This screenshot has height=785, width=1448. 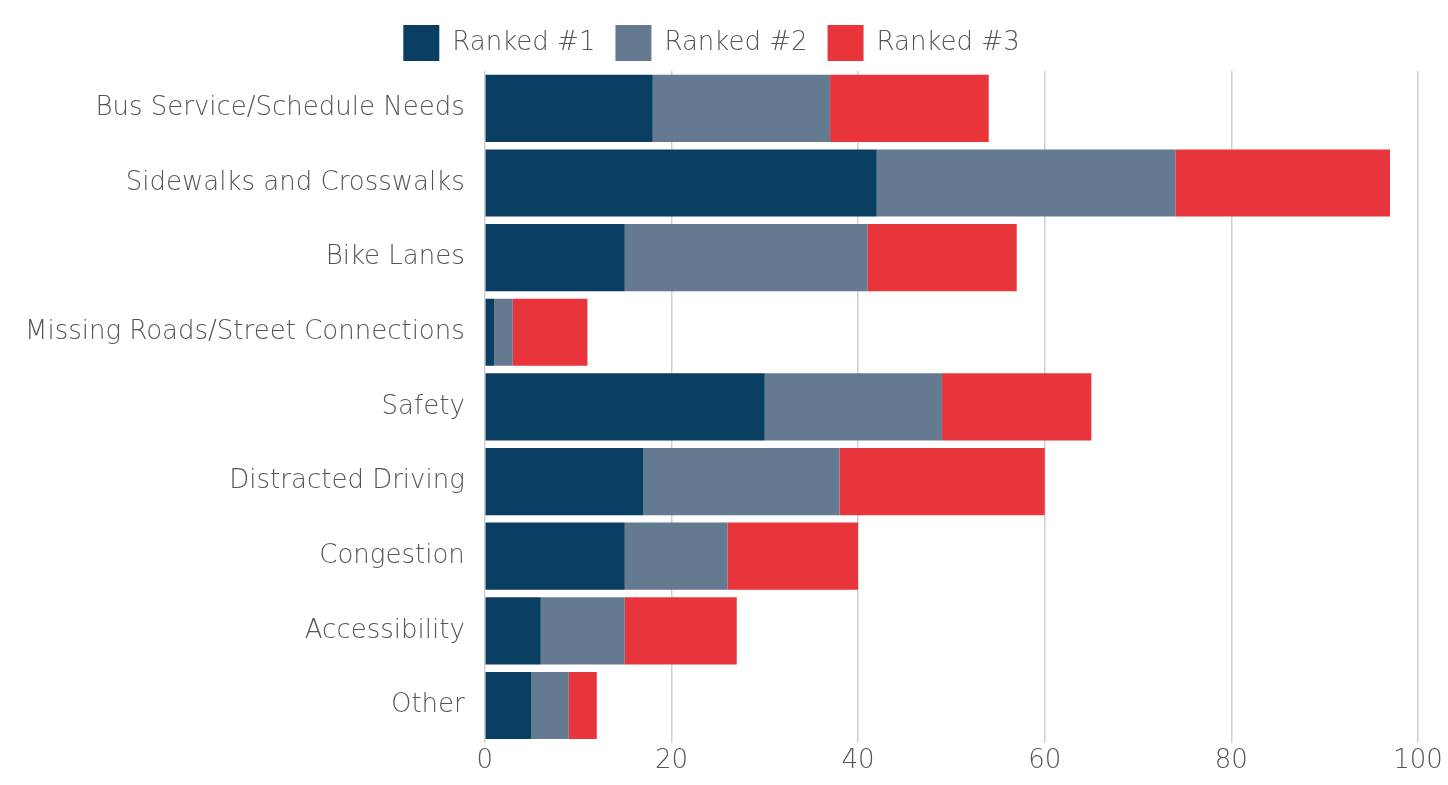 What do you see at coordinates (295, 180) in the screenshot?
I see `y-tick-label: Sidewalks and Crosswalks` at bounding box center [295, 180].